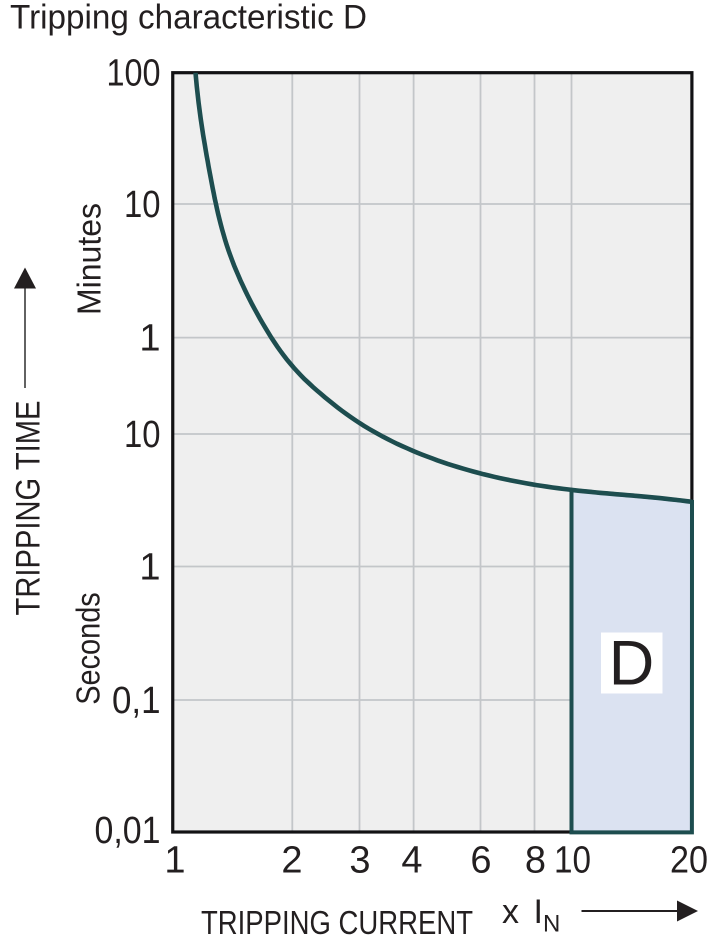  I want to click on svg-text: 4, so click(411, 861).